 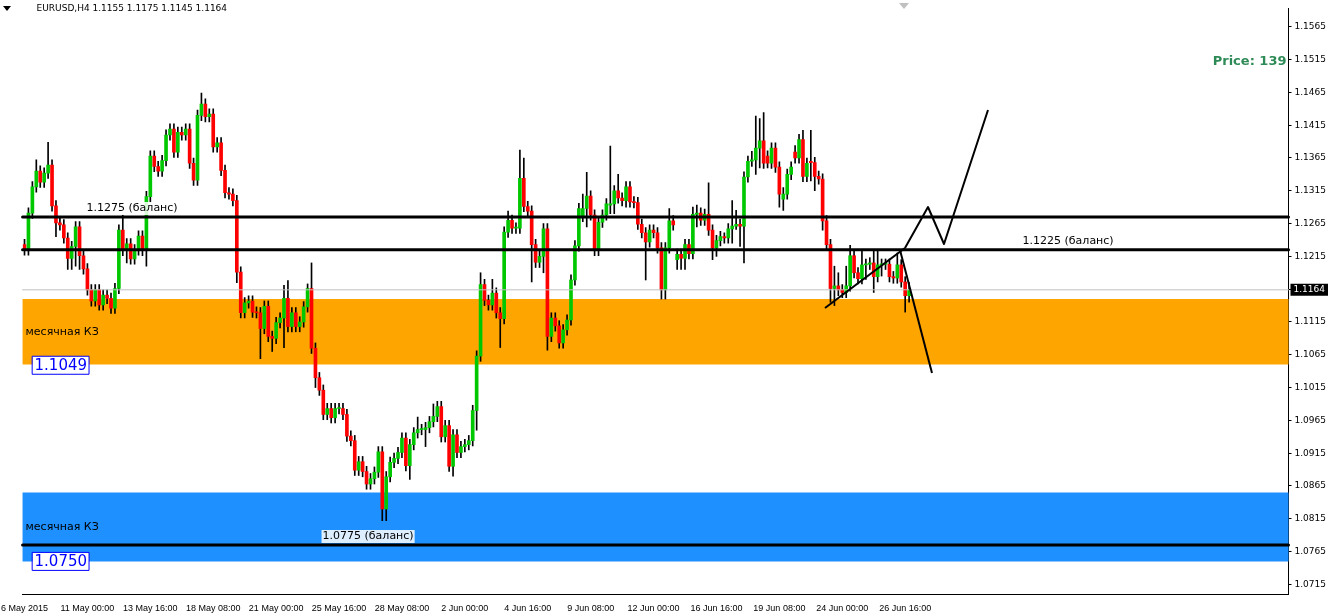 What do you see at coordinates (1310, 386) in the screenshot?
I see `y-tick-label: 1.1015` at bounding box center [1310, 386].